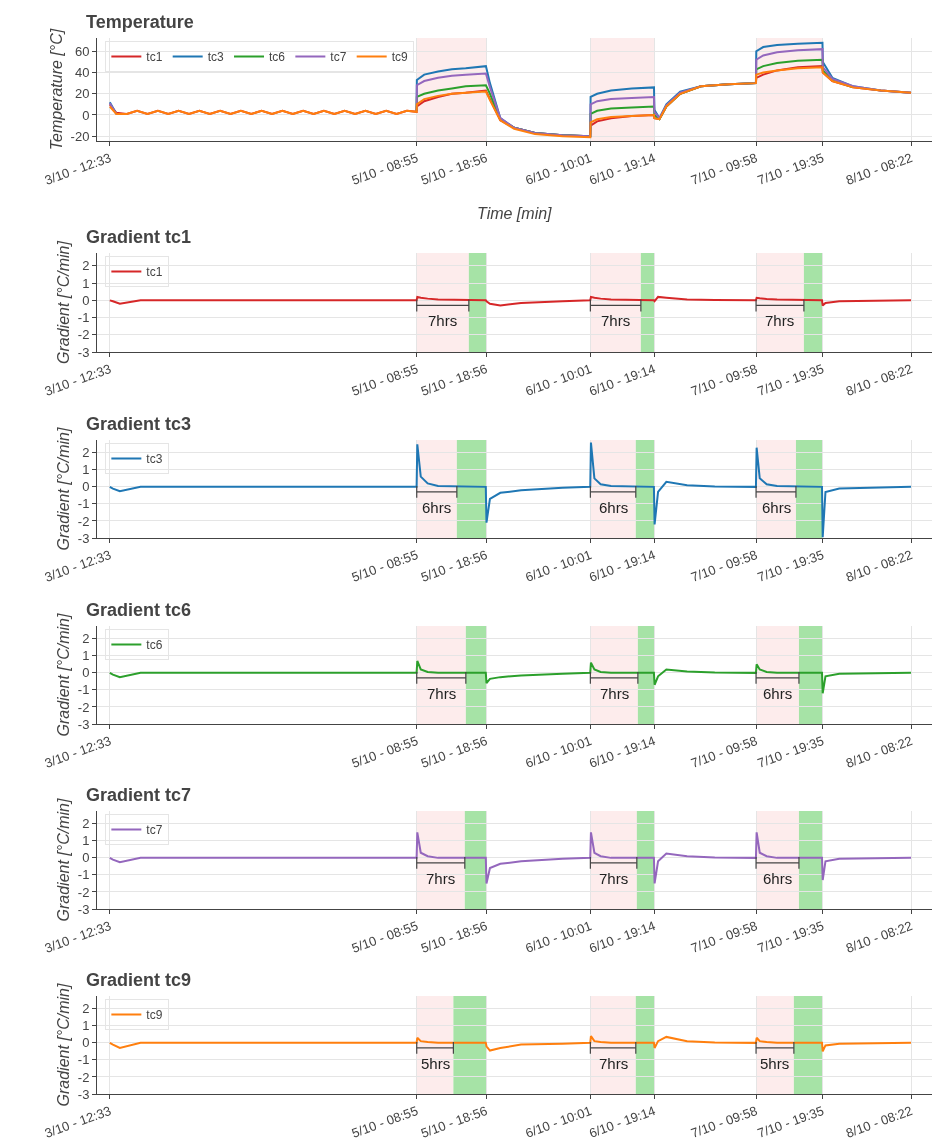 This screenshot has height=1138, width=947. I want to click on y-tick-label: 60, so click(82, 51).